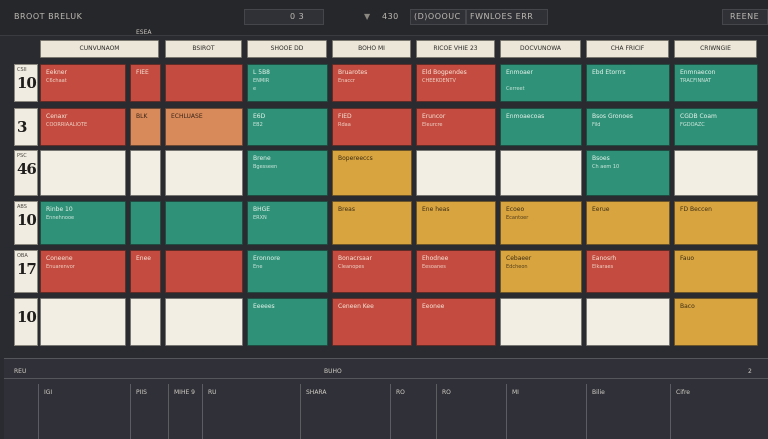  Describe the element at coordinates (187, 116) in the screenshot. I see `cell-text: ECHLUASE` at that location.